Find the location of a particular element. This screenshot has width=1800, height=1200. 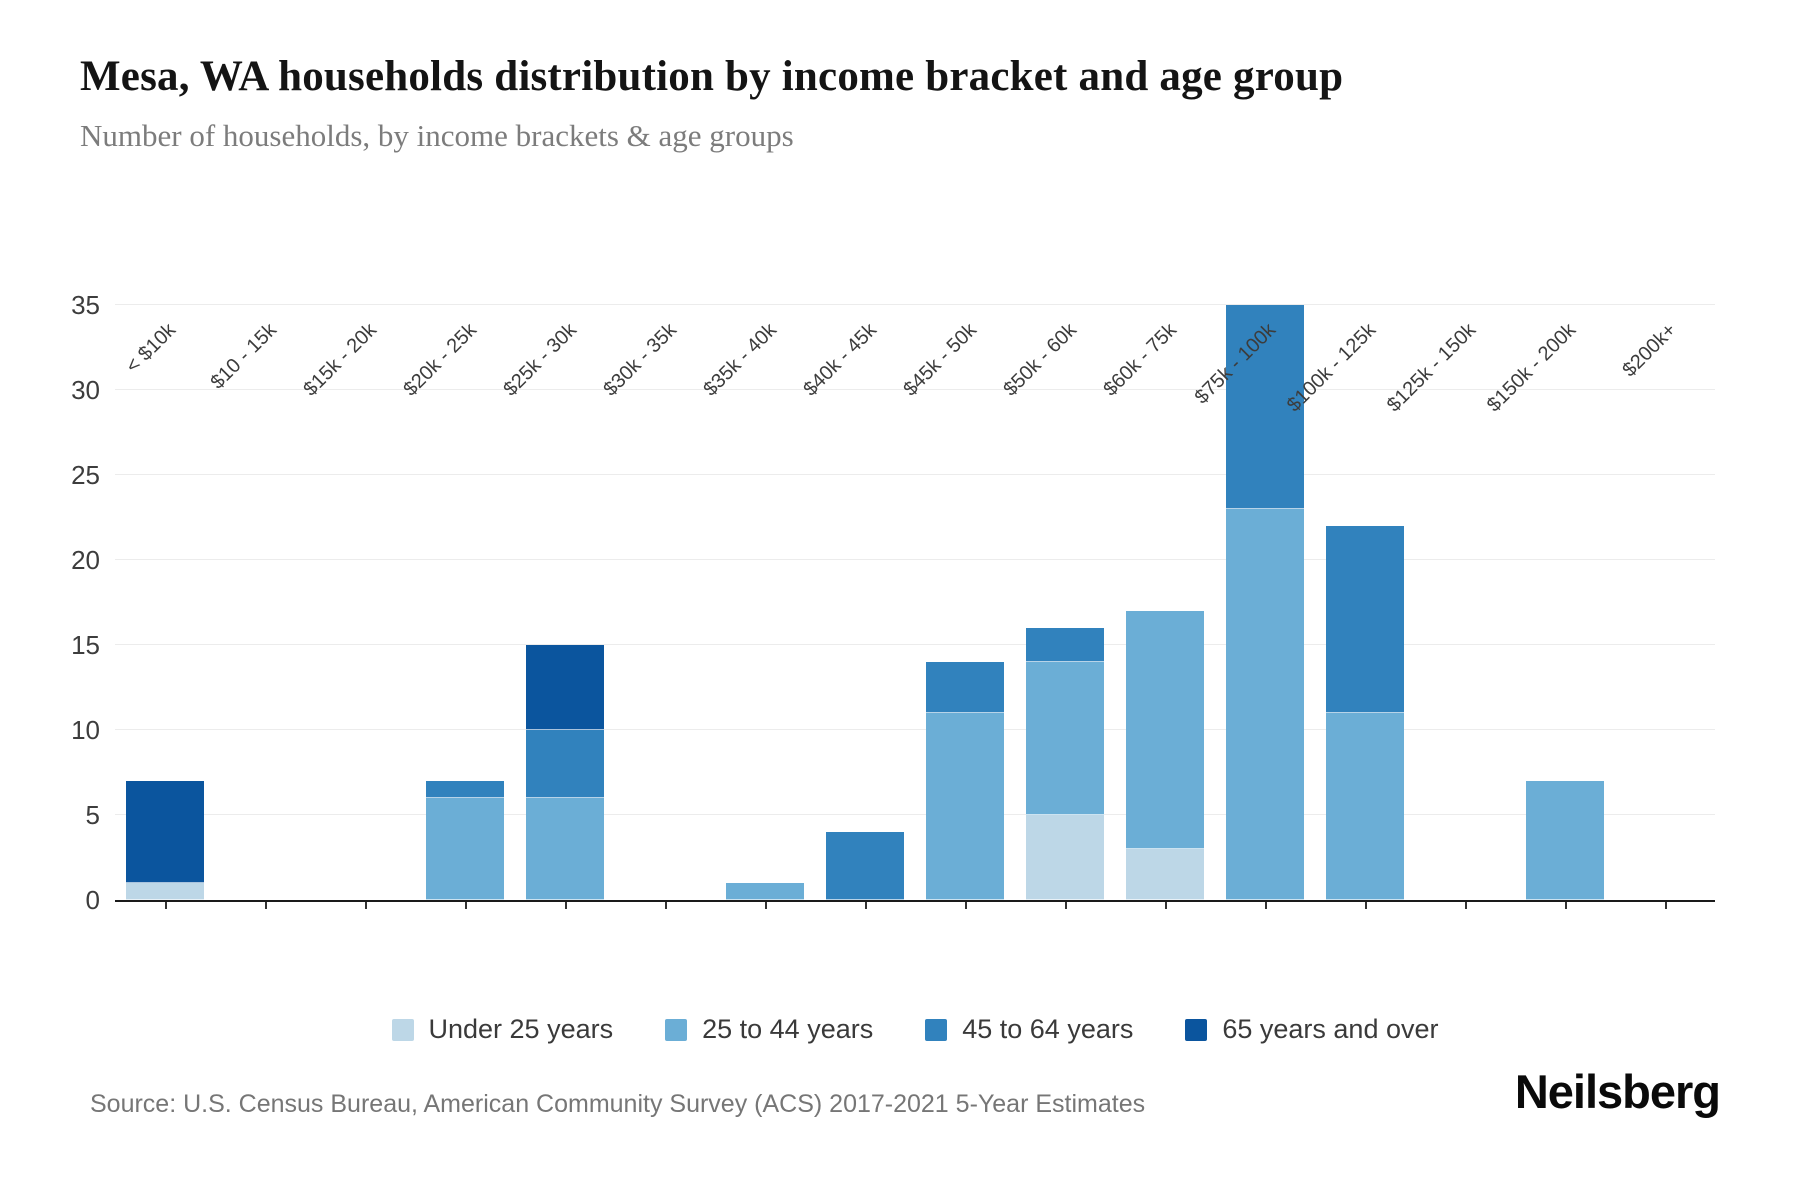

category-4: $20k - 25k is located at coordinates (457, 607).